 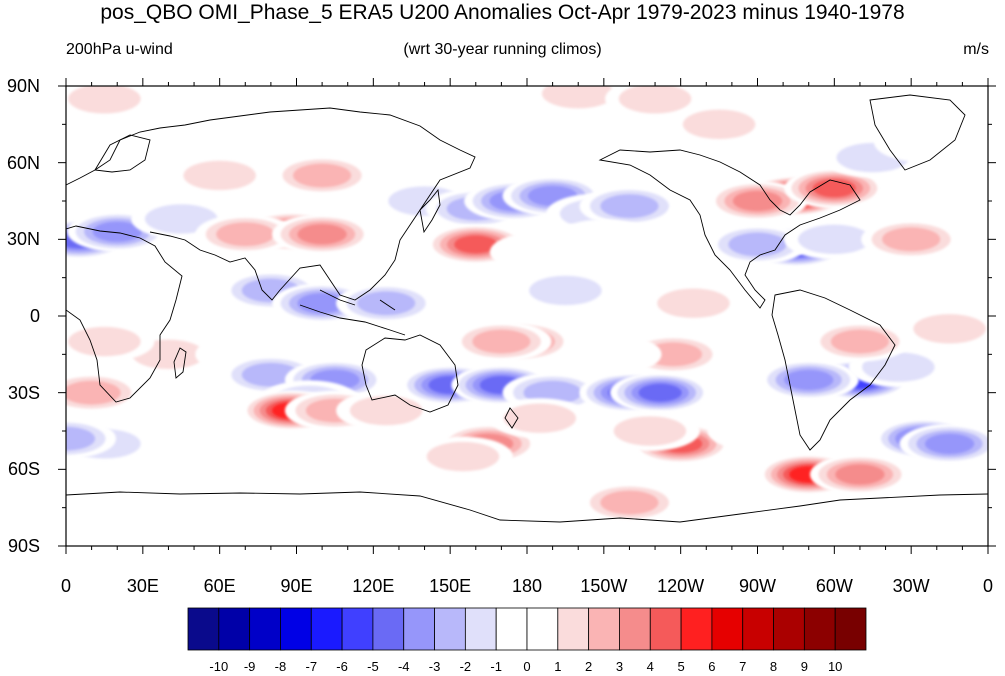 What do you see at coordinates (527, 586) in the screenshot?
I see `longitude-label: 180` at bounding box center [527, 586].